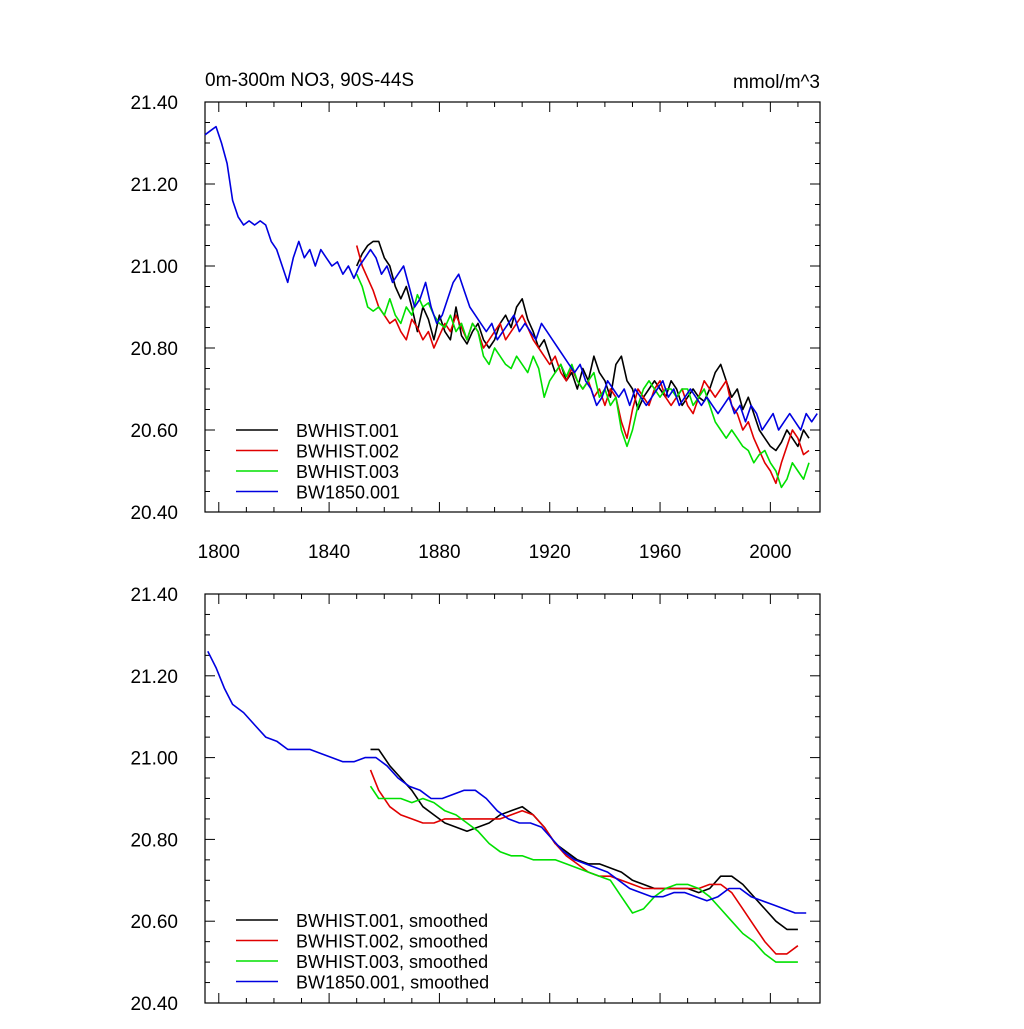 The image size is (1024, 1029). I want to click on chart-title: 0m-300m NO3, 90S-44S, so click(309, 80).